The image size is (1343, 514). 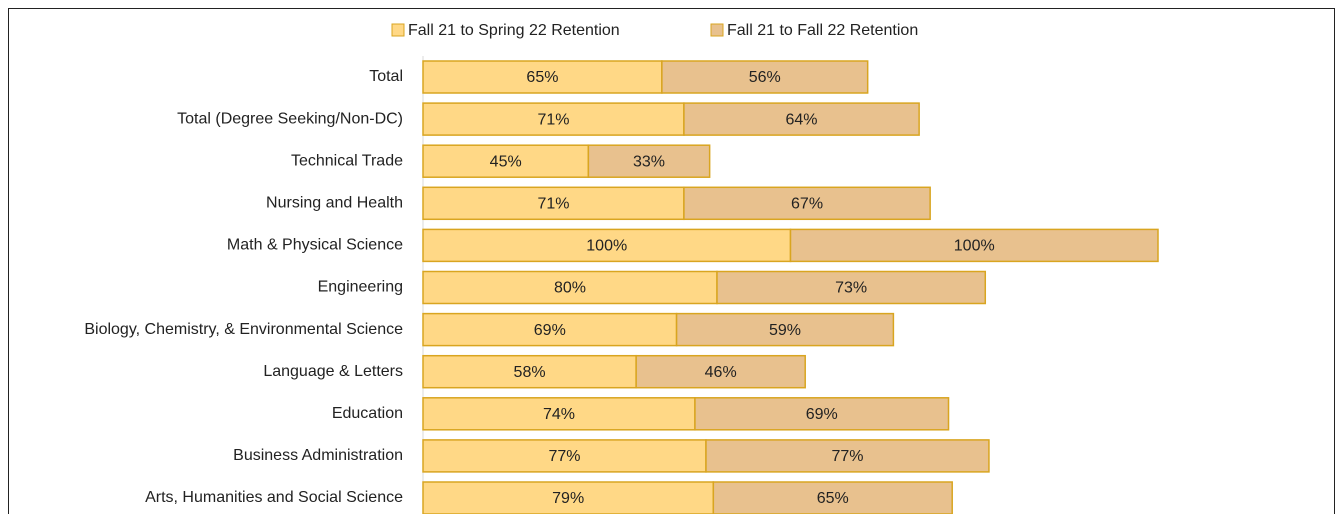 What do you see at coordinates (333, 371) in the screenshot?
I see `category-label: Language & Letters` at bounding box center [333, 371].